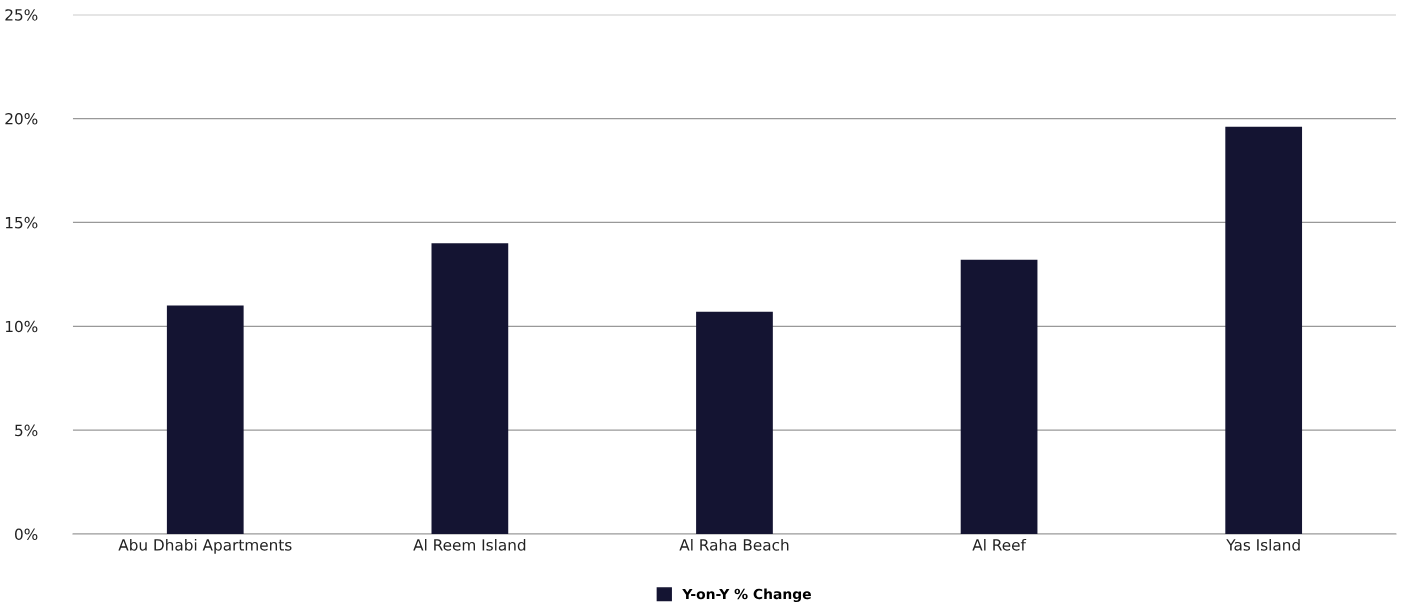  I want to click on x-tick-label: Al Reem Island, so click(469, 544).